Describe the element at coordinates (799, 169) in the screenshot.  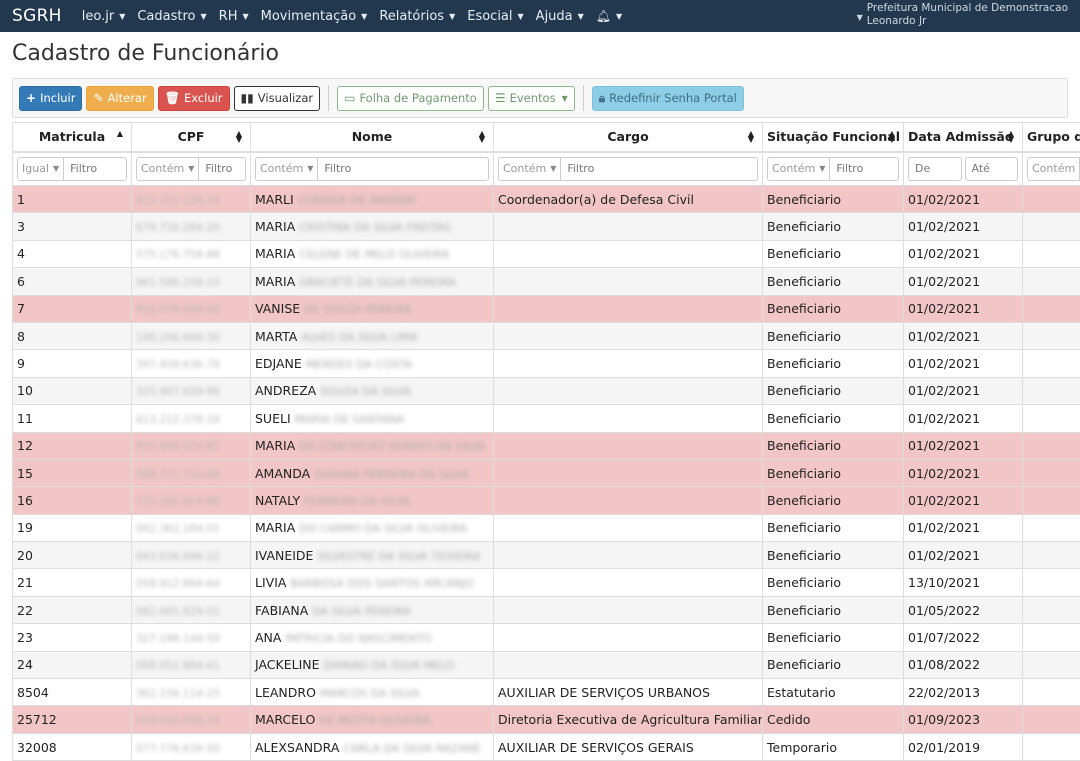
I see `filter-situacao-operator: Contém▼` at that location.